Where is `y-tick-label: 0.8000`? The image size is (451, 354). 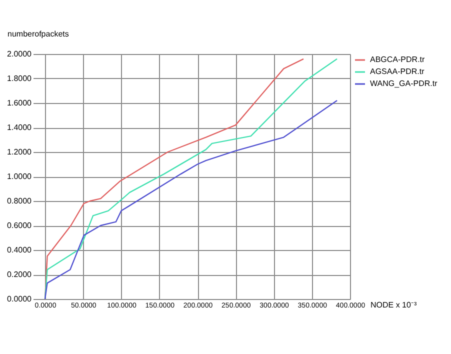
y-tick-label: 0.8000 is located at coordinates (19, 201).